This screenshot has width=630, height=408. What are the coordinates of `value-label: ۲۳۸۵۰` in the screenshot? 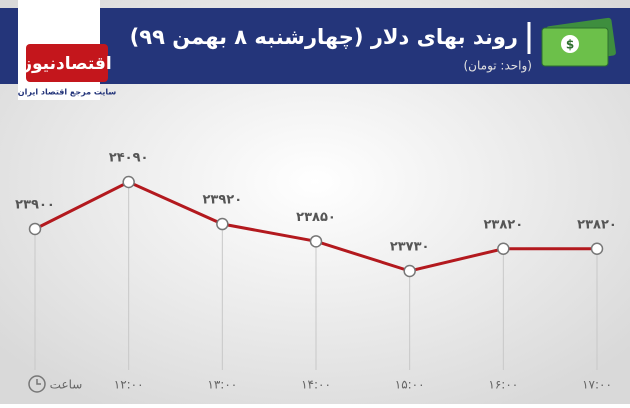 It's located at (316, 217).